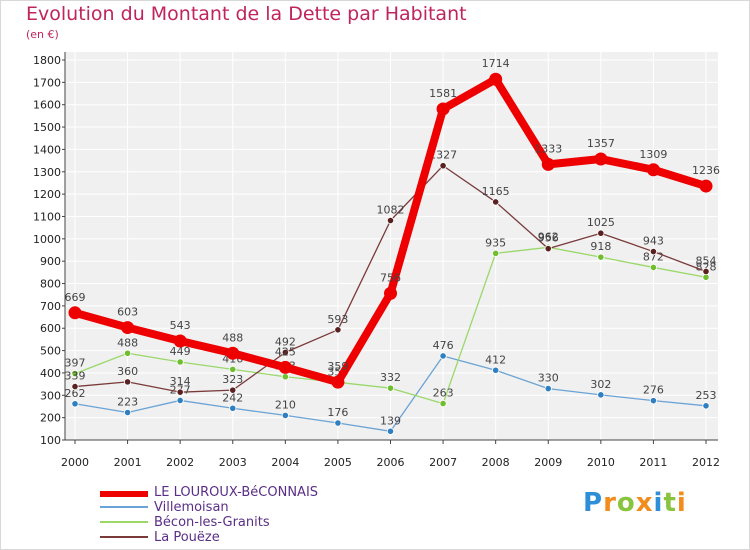 Image resolution: width=750 pixels, height=550 pixels. Describe the element at coordinates (600, 246) in the screenshot. I see `data-label: 918` at that location.